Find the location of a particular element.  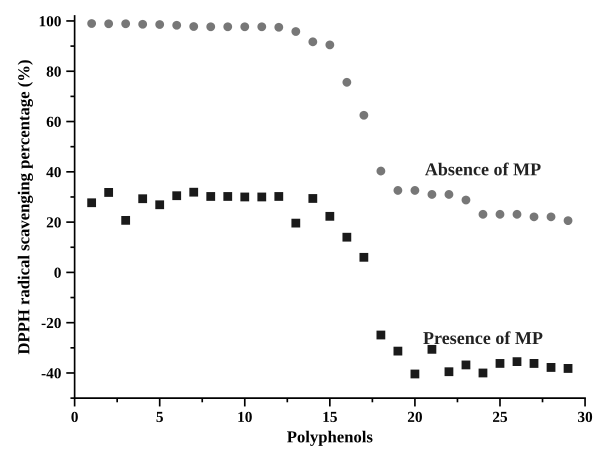

y-tick-label: 40 is located at coordinates (53, 172).